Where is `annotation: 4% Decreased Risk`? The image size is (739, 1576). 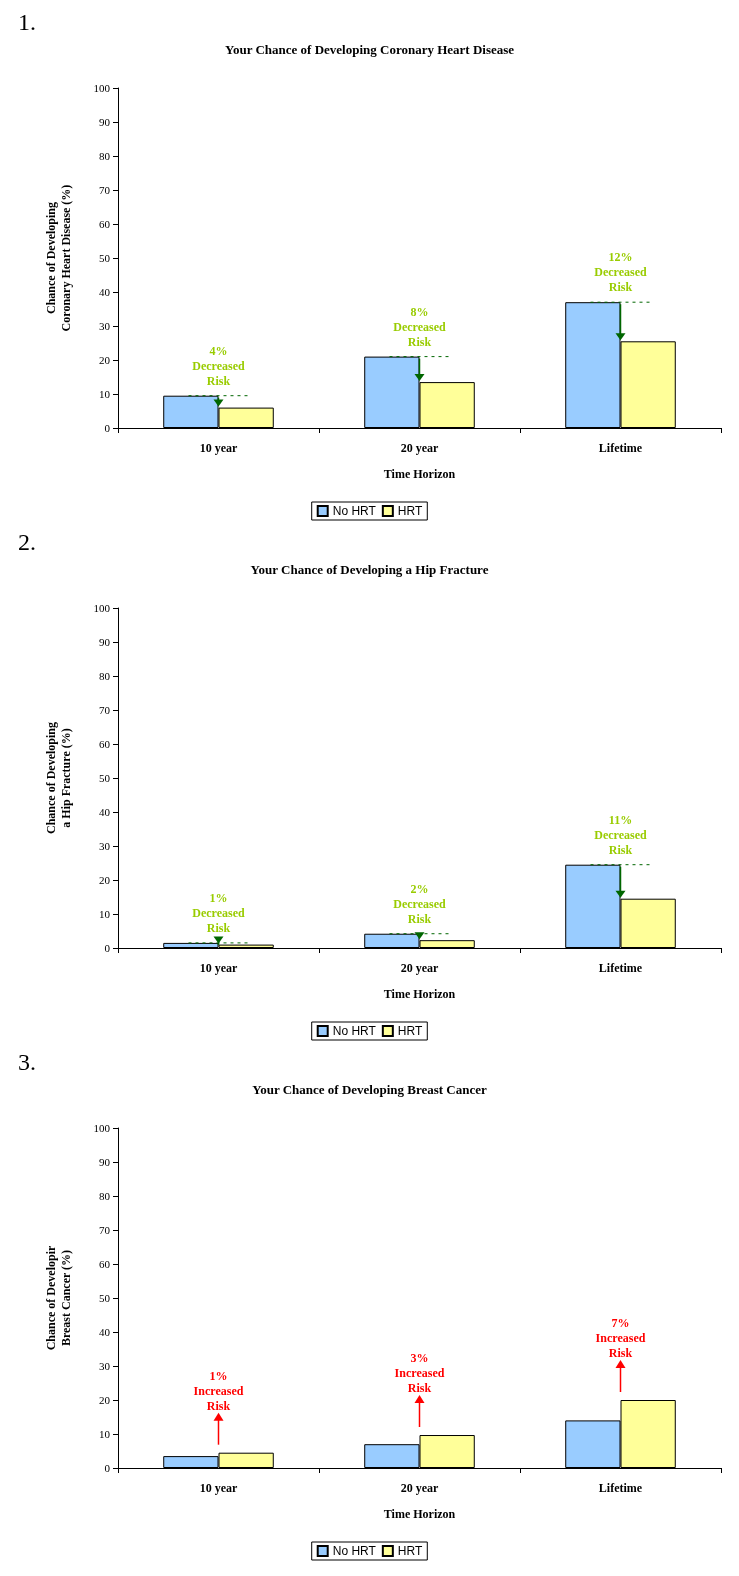 annotation: 4% Decreased Risk is located at coordinates (219, 365).